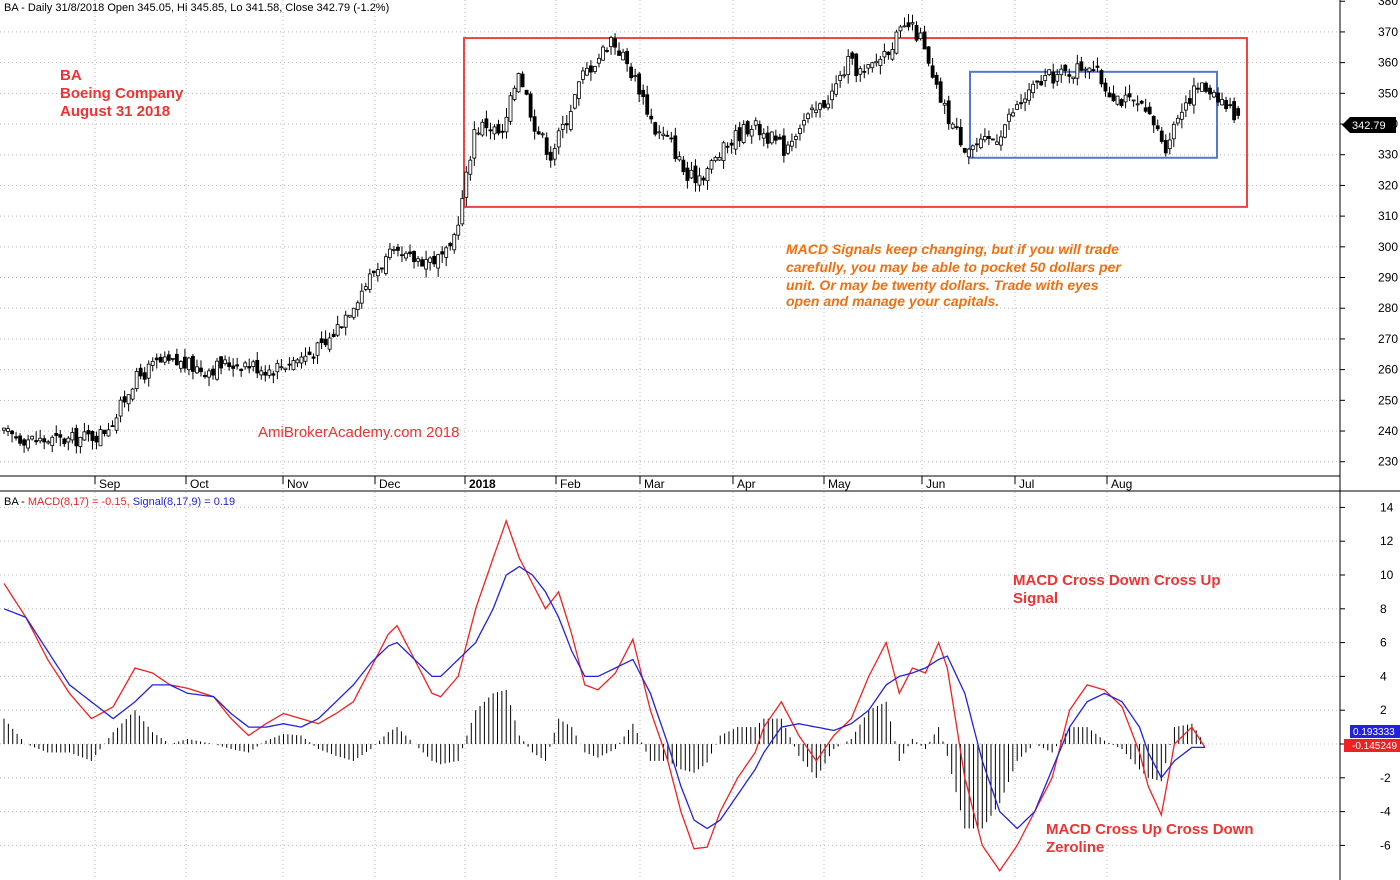 This screenshot has width=1400, height=880. What do you see at coordinates (1035, 598) in the screenshot?
I see `macd-signal-annotation-2: Signal` at bounding box center [1035, 598].